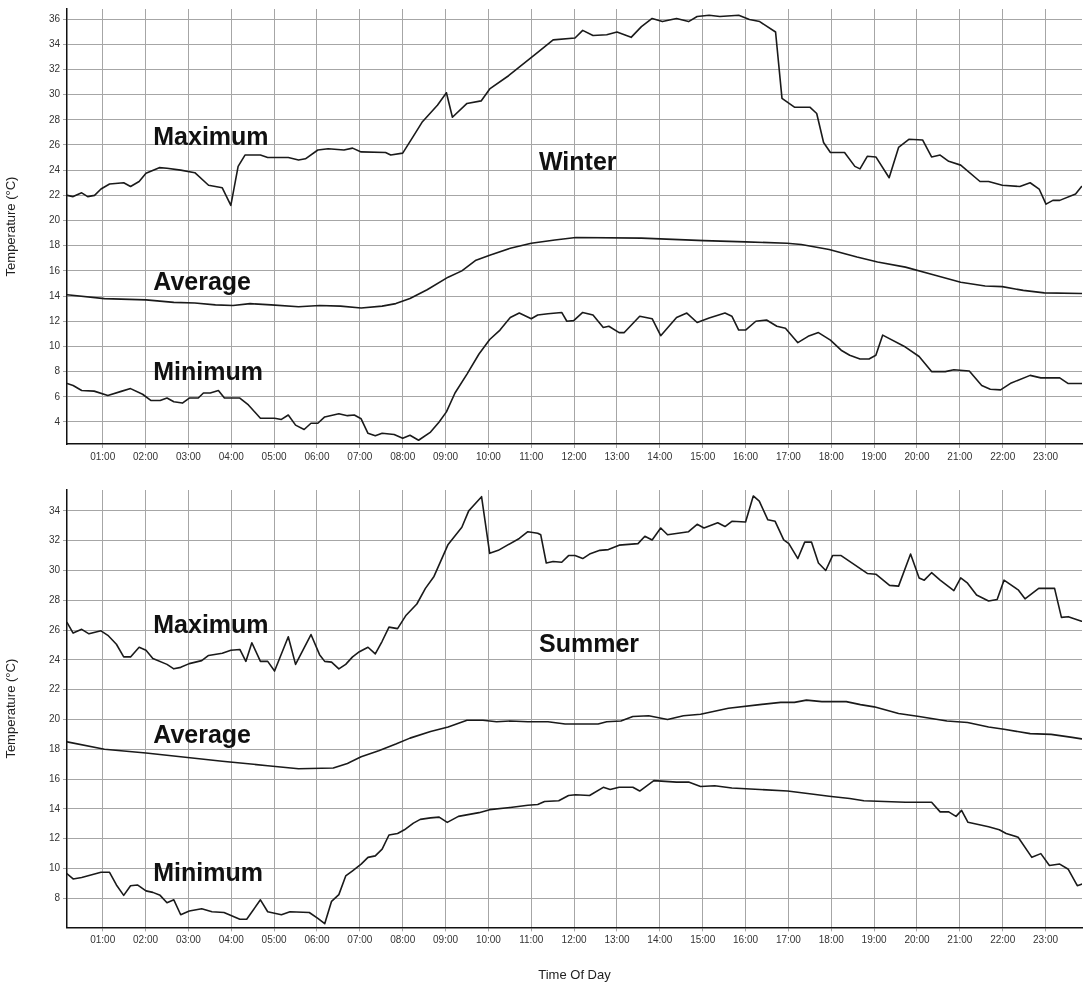 The width and height of the screenshot is (1083, 989). I want to click on text: Summer, so click(589, 642).